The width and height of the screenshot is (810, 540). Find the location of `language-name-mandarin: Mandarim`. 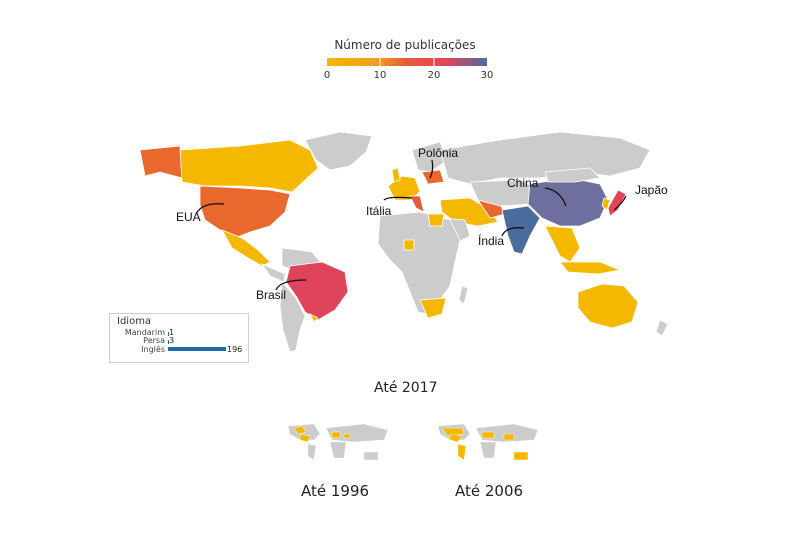

language-name-mandarin: Mandarim is located at coordinates (144, 332).